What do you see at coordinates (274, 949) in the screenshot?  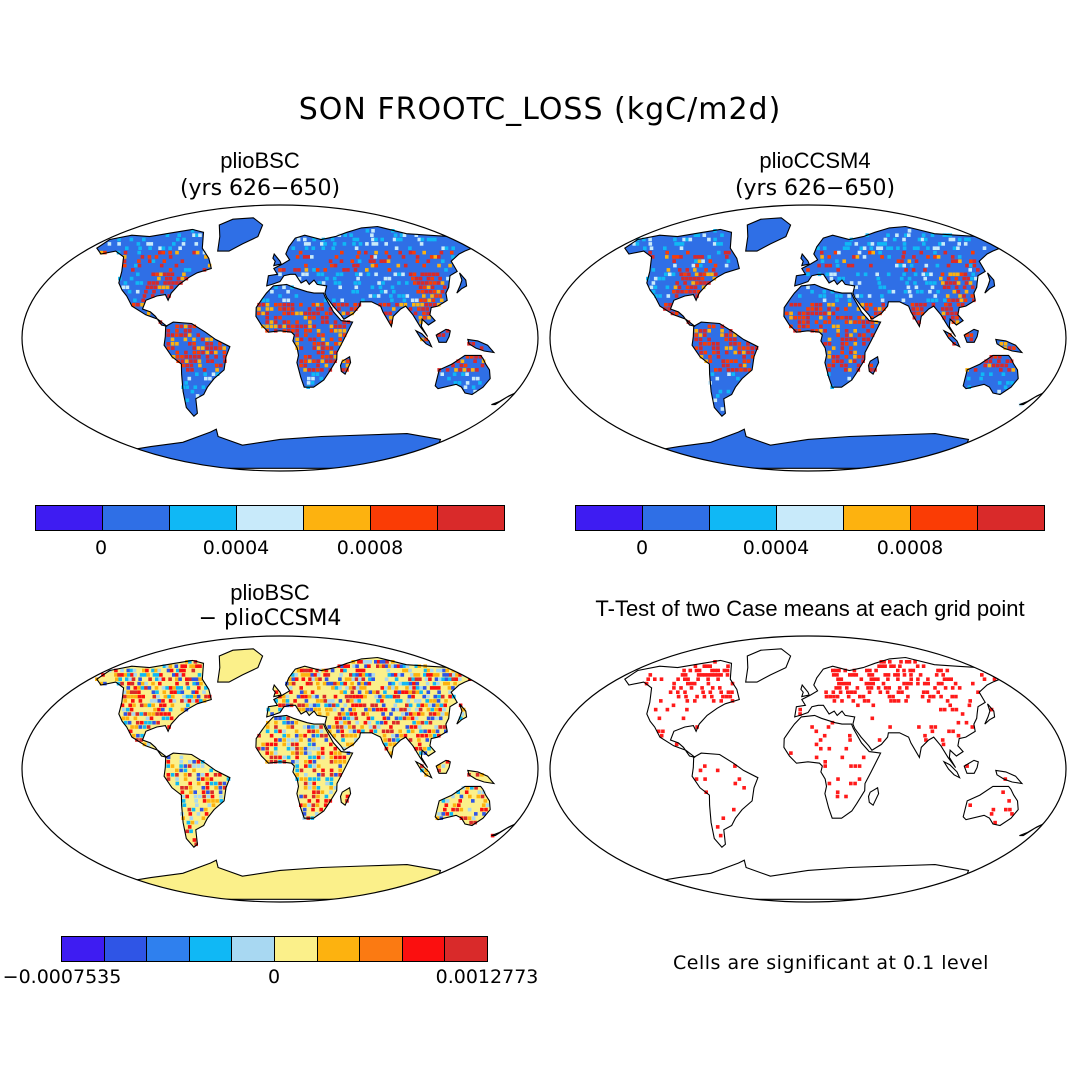 I see `colorbar-difference` at bounding box center [274, 949].